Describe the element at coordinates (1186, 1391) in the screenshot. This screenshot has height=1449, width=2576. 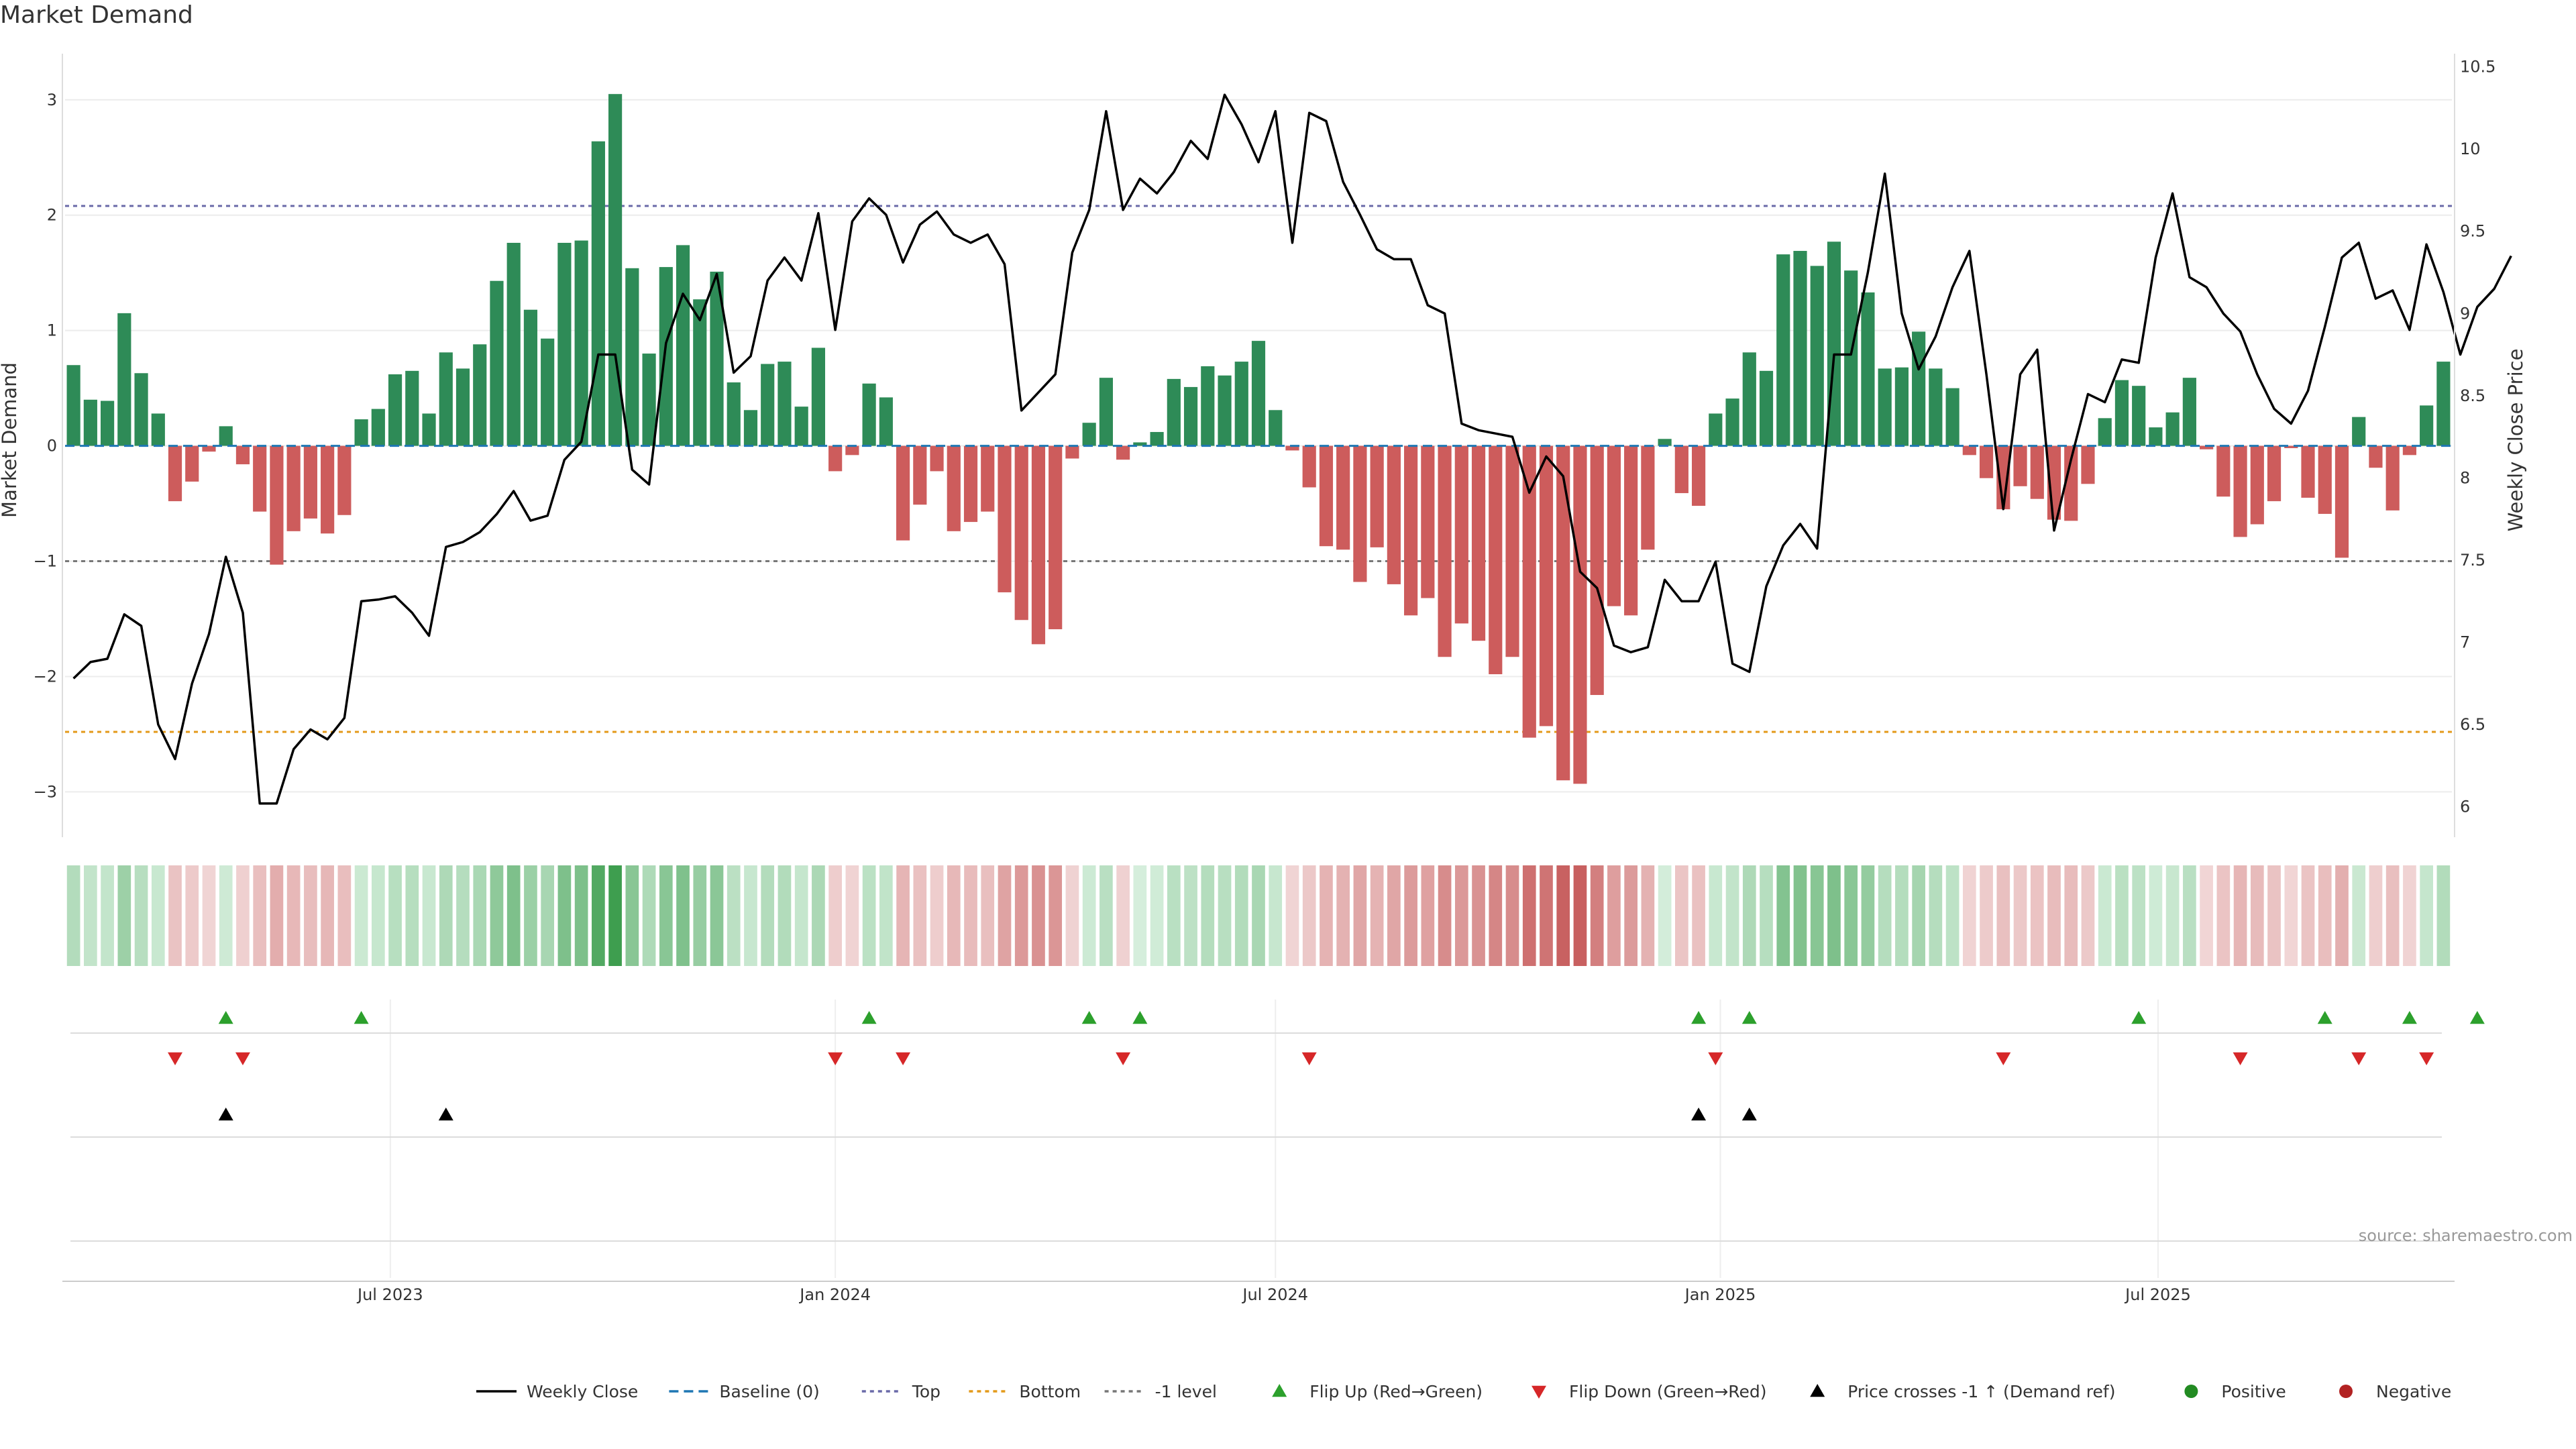
I see `legend-label: -1 level` at that location.